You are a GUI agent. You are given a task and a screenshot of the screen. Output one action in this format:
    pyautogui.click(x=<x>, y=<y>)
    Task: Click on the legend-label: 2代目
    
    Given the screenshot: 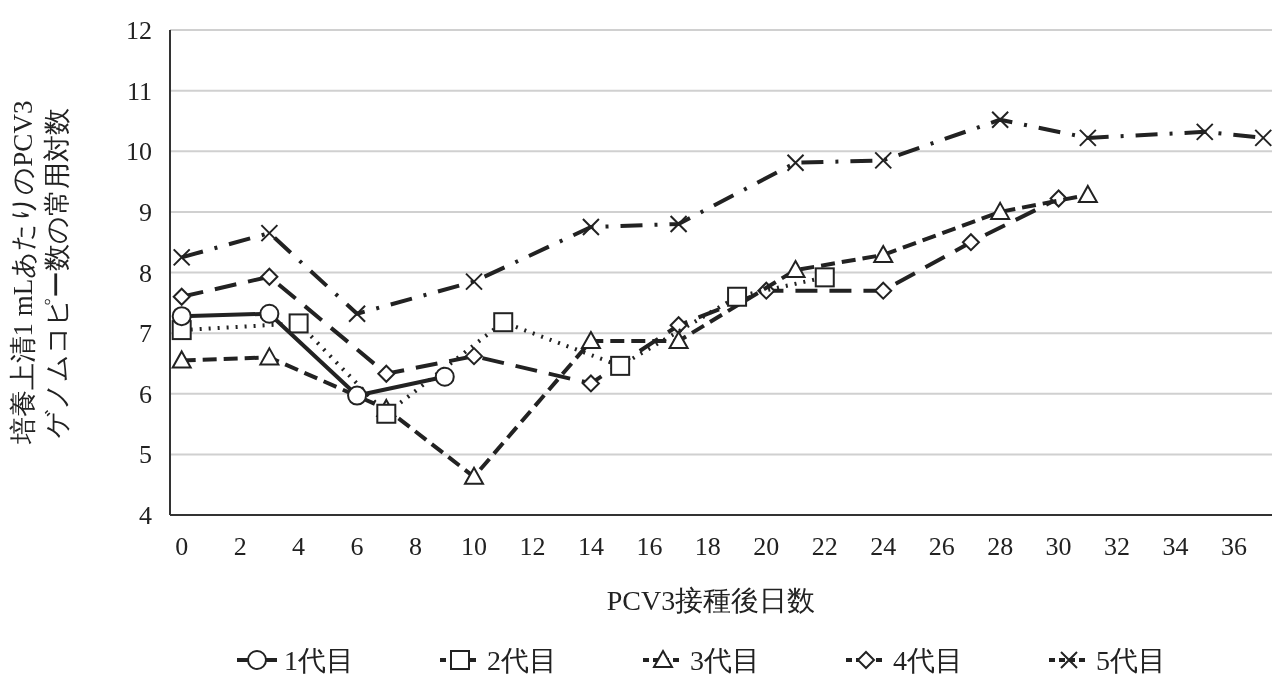 What is the action you would take?
    pyautogui.click(x=522, y=660)
    